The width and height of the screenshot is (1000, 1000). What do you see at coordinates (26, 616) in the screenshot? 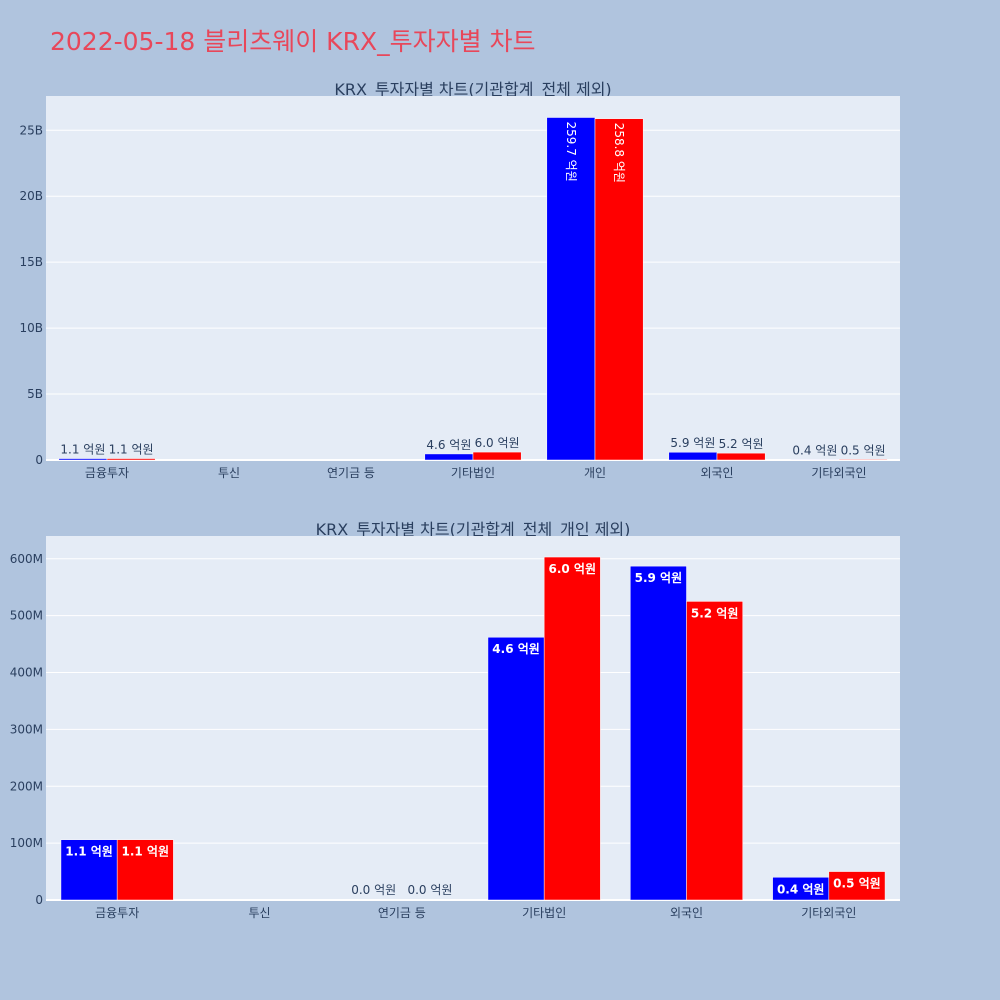
I see `y-tick-label: 500M` at bounding box center [26, 616].